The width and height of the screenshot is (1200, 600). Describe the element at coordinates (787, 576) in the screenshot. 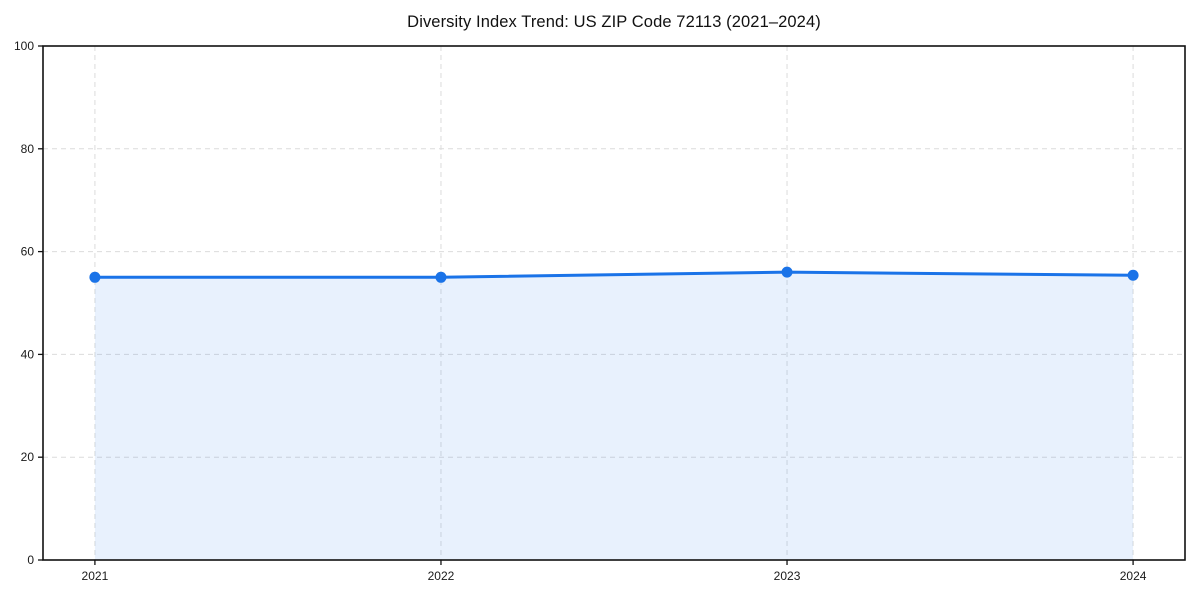

I see `x-tick-label: 2023` at that location.